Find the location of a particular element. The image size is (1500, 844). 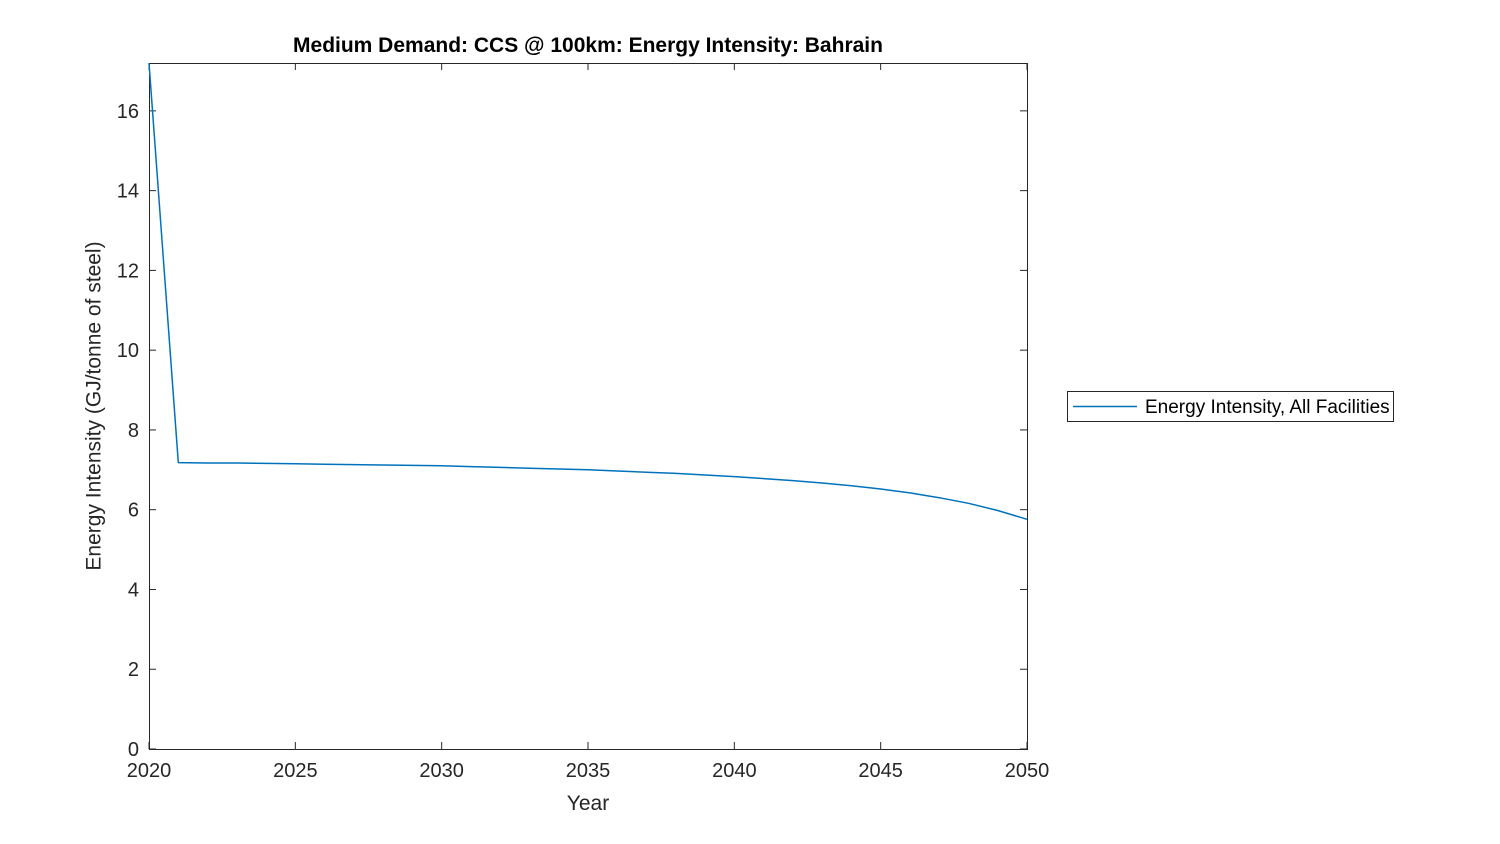

y-tick-label: 4 is located at coordinates (133, 590).